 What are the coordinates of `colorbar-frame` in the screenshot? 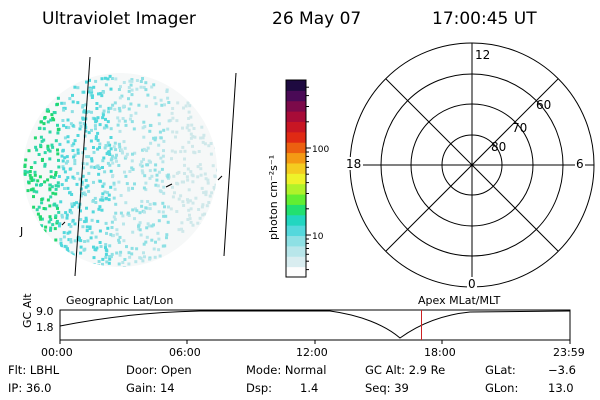 It's located at (296, 178).